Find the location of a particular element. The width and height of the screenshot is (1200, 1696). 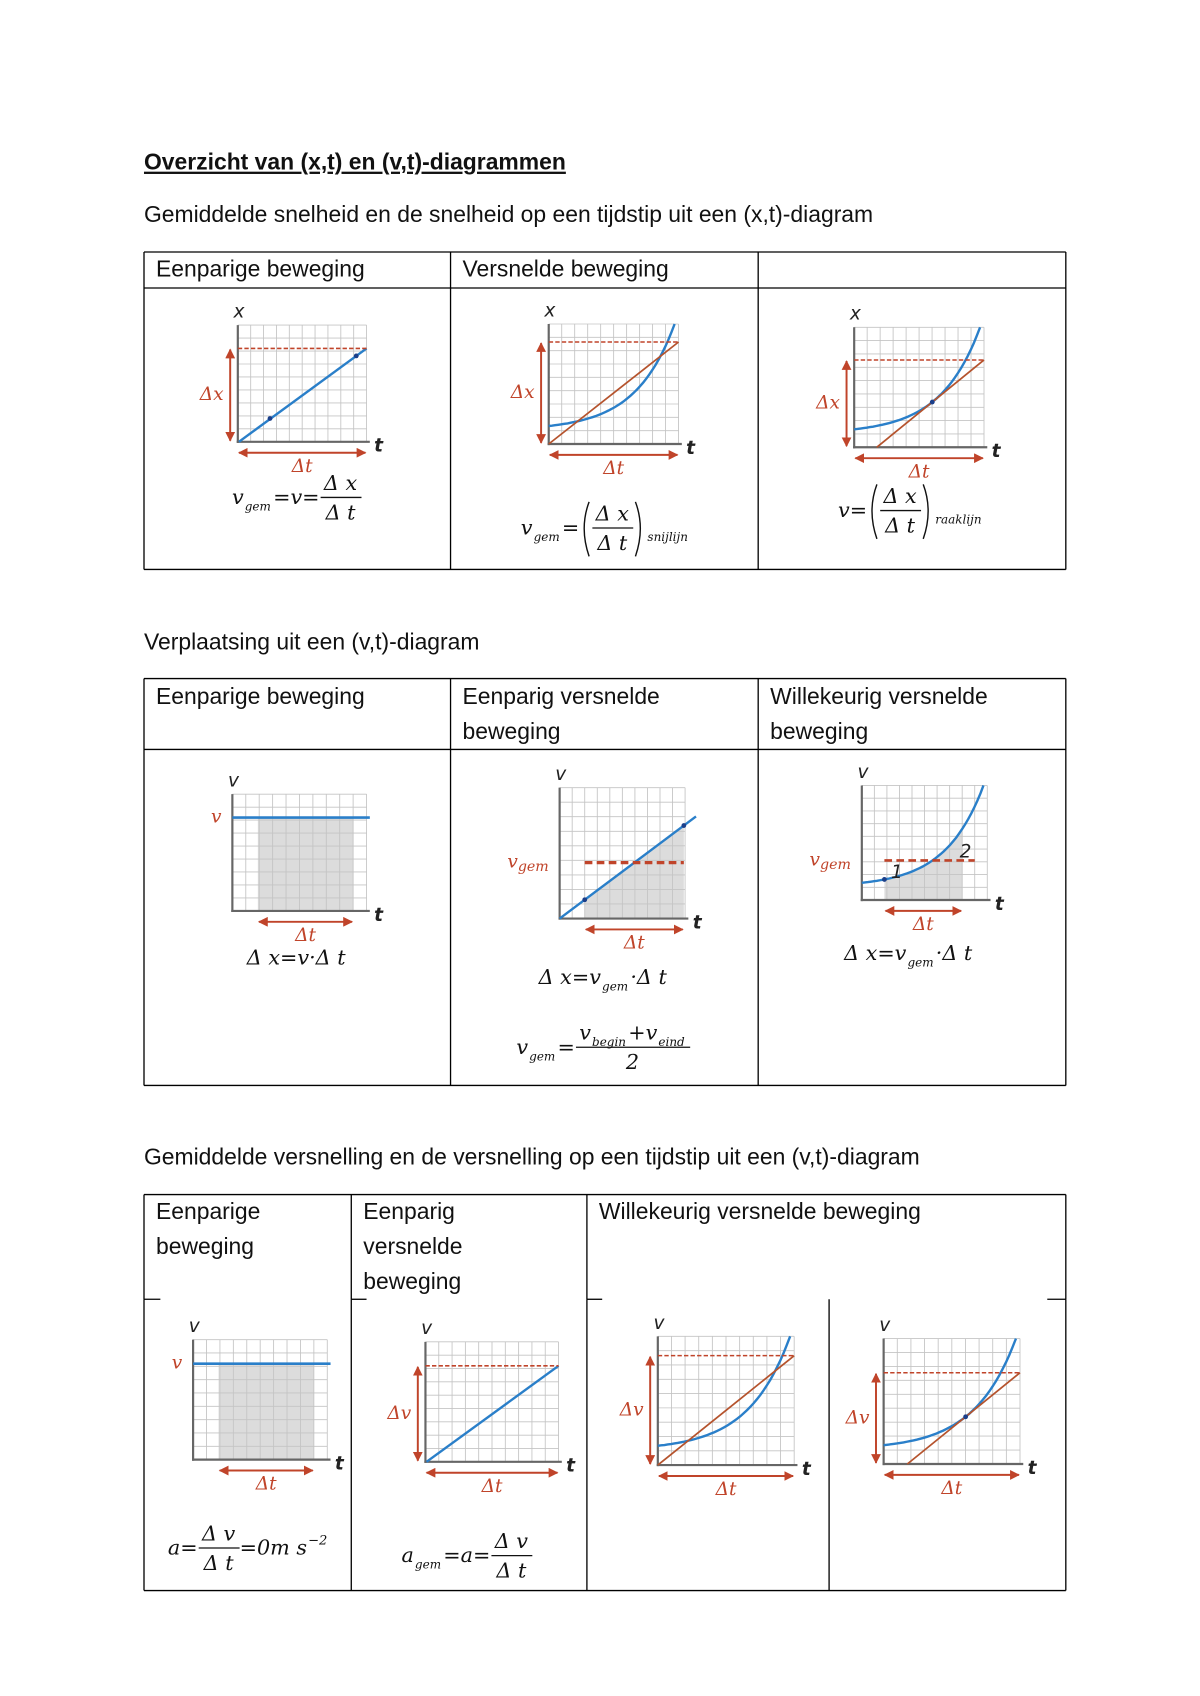

formula-denominator: 2 is located at coordinates (632, 1062).